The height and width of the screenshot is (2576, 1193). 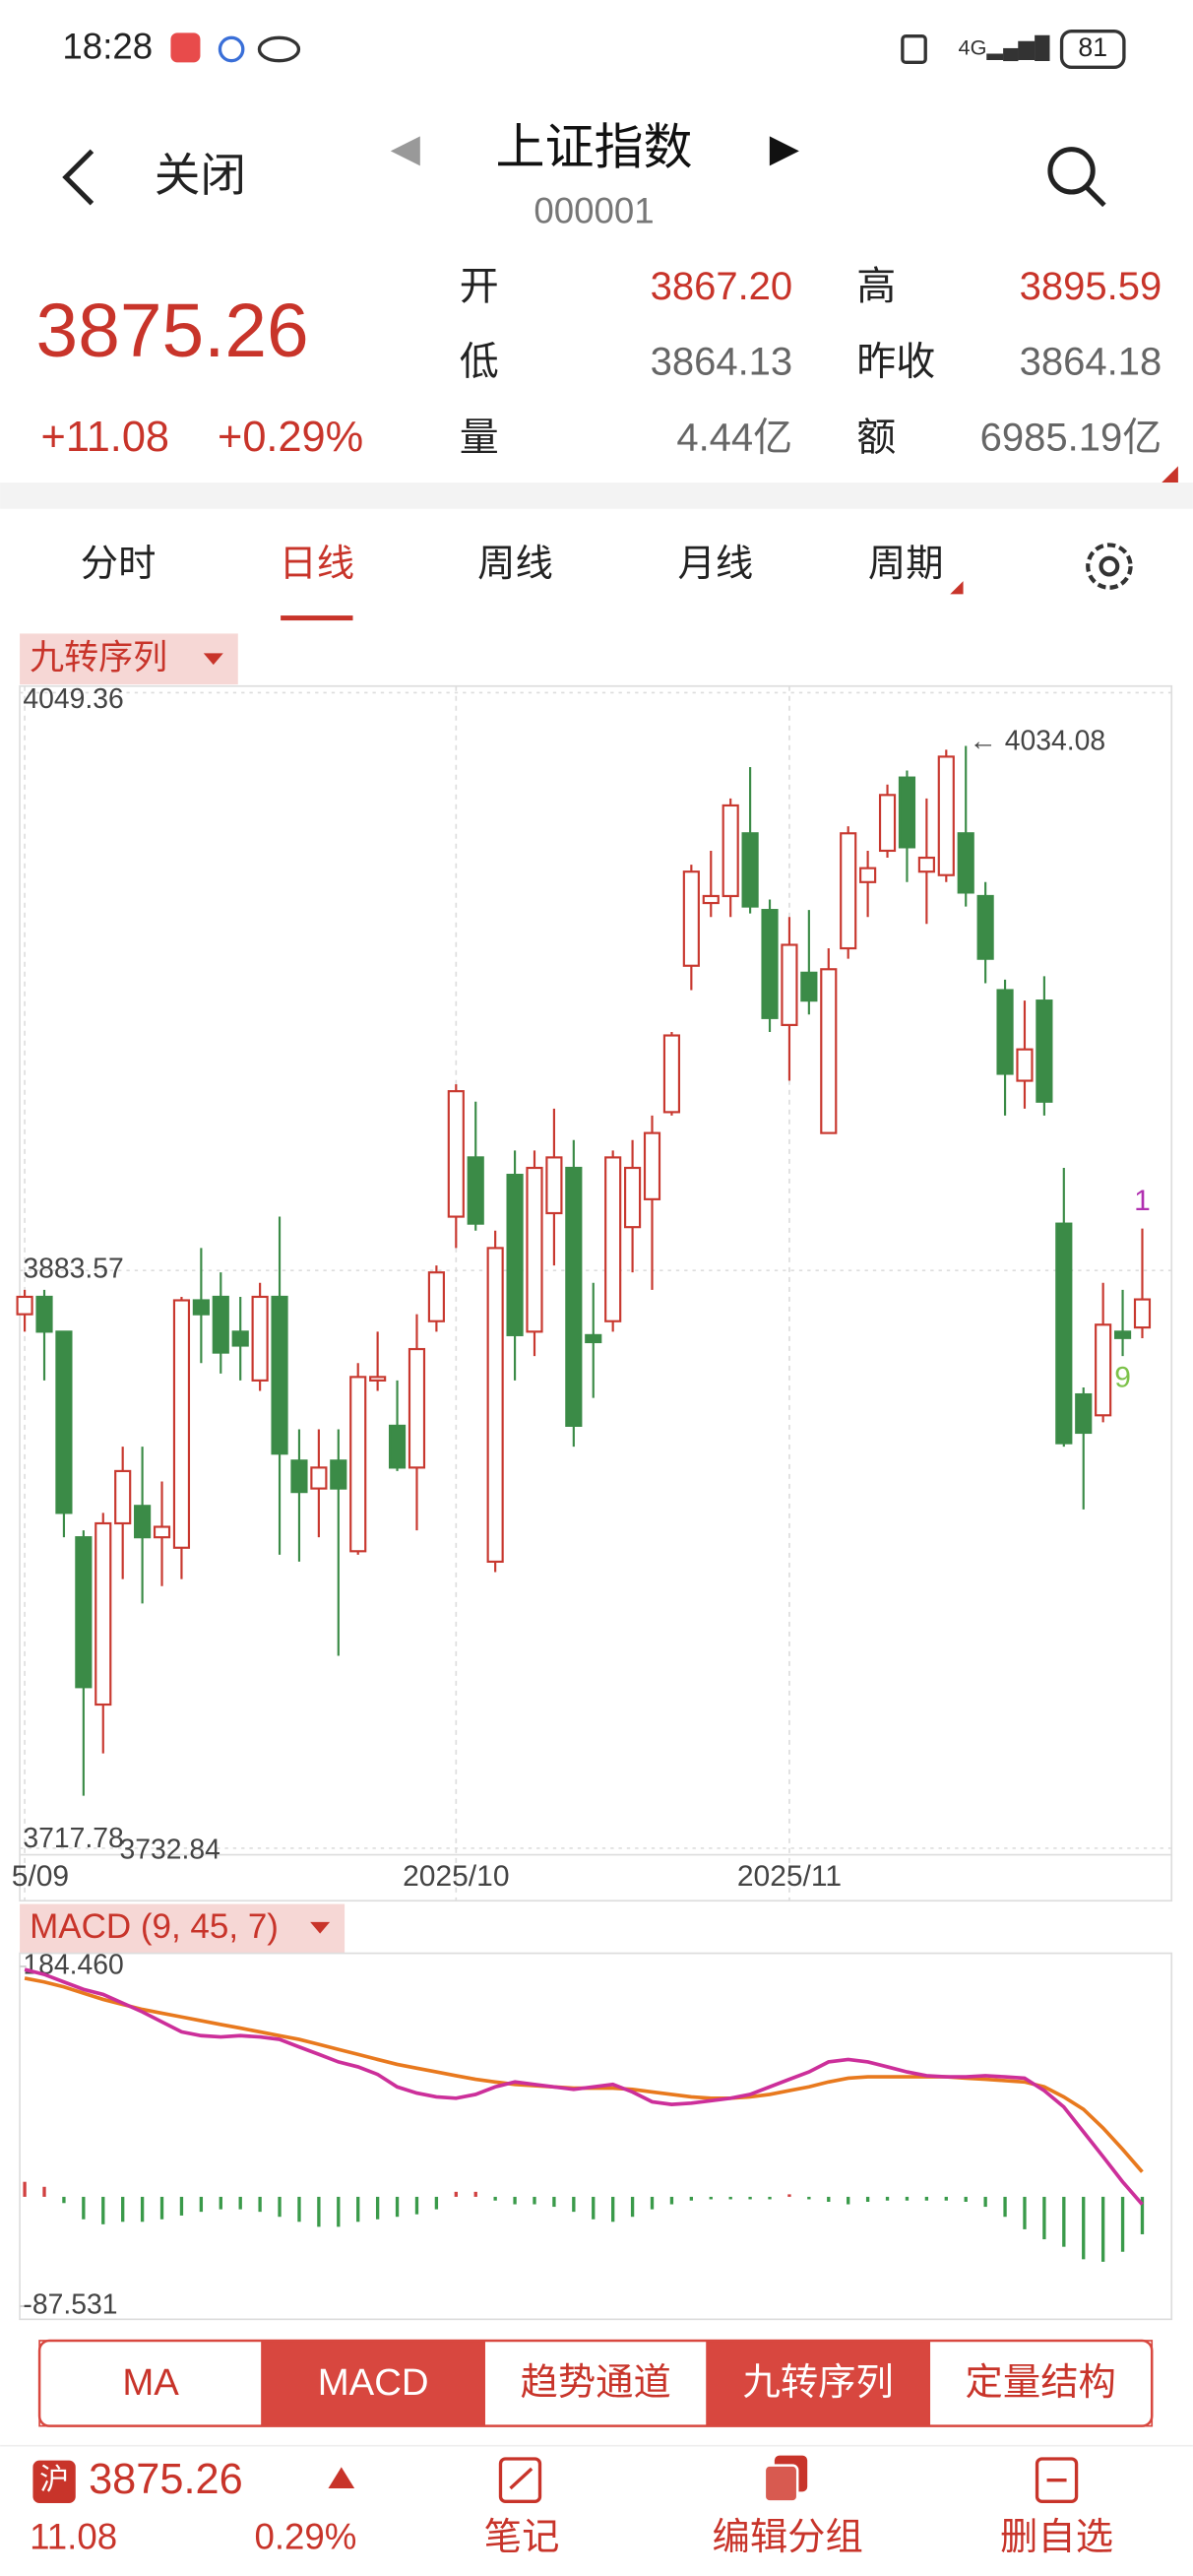 I want to click on signal-icon: 4G▂▄▆█, so click(x=1005, y=48).